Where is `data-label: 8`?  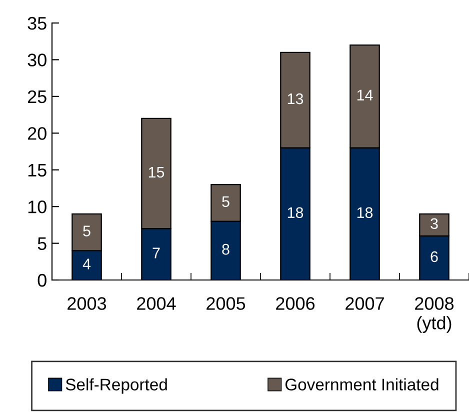 data-label: 8 is located at coordinates (226, 249).